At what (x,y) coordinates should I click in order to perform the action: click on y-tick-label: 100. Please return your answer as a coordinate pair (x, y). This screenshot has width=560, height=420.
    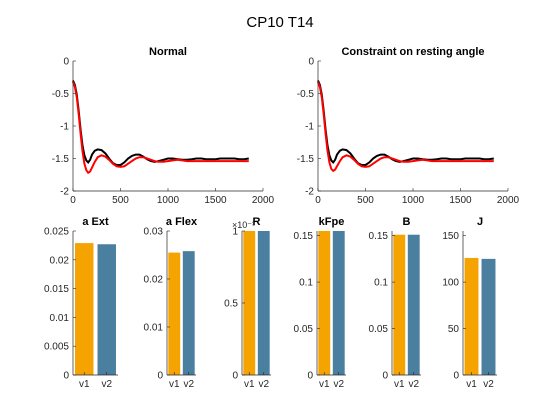
    Looking at the image, I should click on (450, 283).